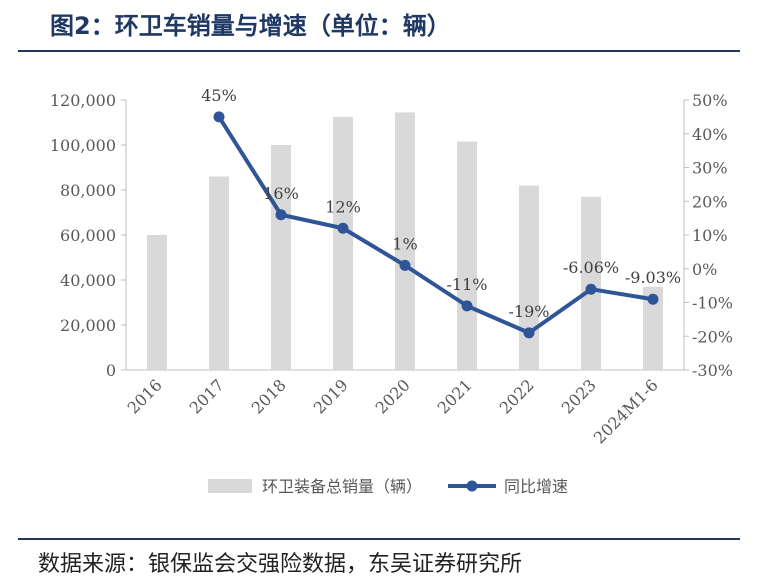 The height and width of the screenshot is (581, 772). Describe the element at coordinates (653, 277) in the screenshot. I see `growth-data-label: -9.03%` at that location.